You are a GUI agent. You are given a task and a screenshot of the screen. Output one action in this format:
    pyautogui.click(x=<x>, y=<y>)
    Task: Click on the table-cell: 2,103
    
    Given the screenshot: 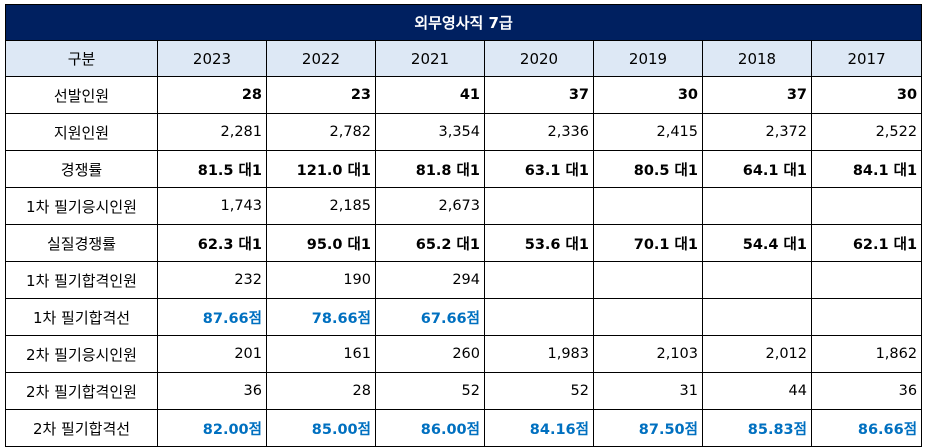 What is the action you would take?
    pyautogui.click(x=648, y=354)
    